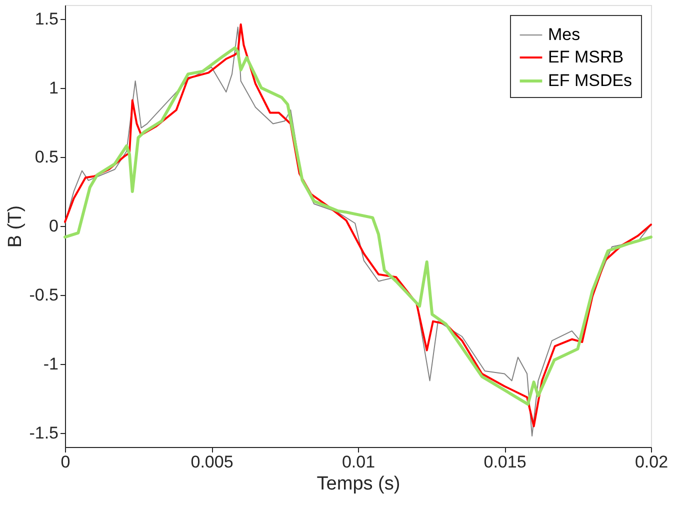 The width and height of the screenshot is (699, 523). I want to click on y-tick-label: 1, so click(53, 88).